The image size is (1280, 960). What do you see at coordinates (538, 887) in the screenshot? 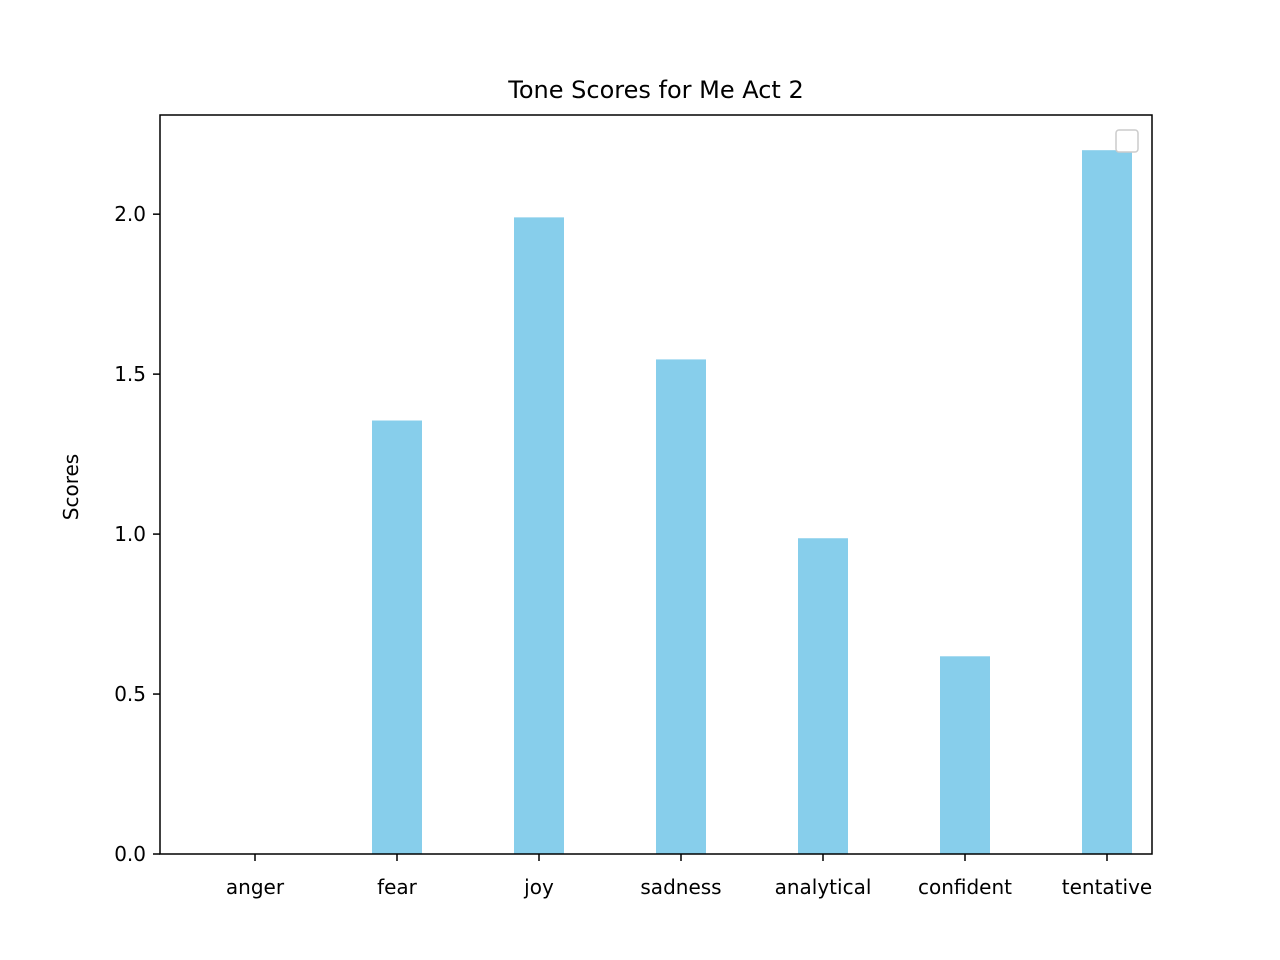
I see `x-tick-label: joy` at bounding box center [538, 887].